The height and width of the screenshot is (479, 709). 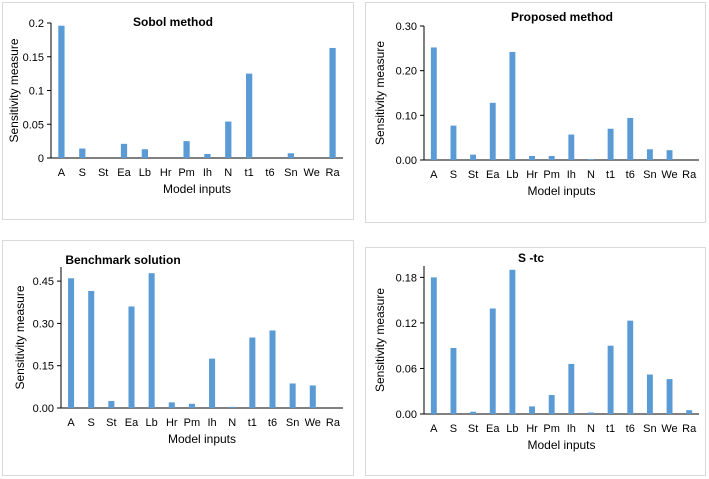 I want to click on bar-s, so click(x=91, y=349).